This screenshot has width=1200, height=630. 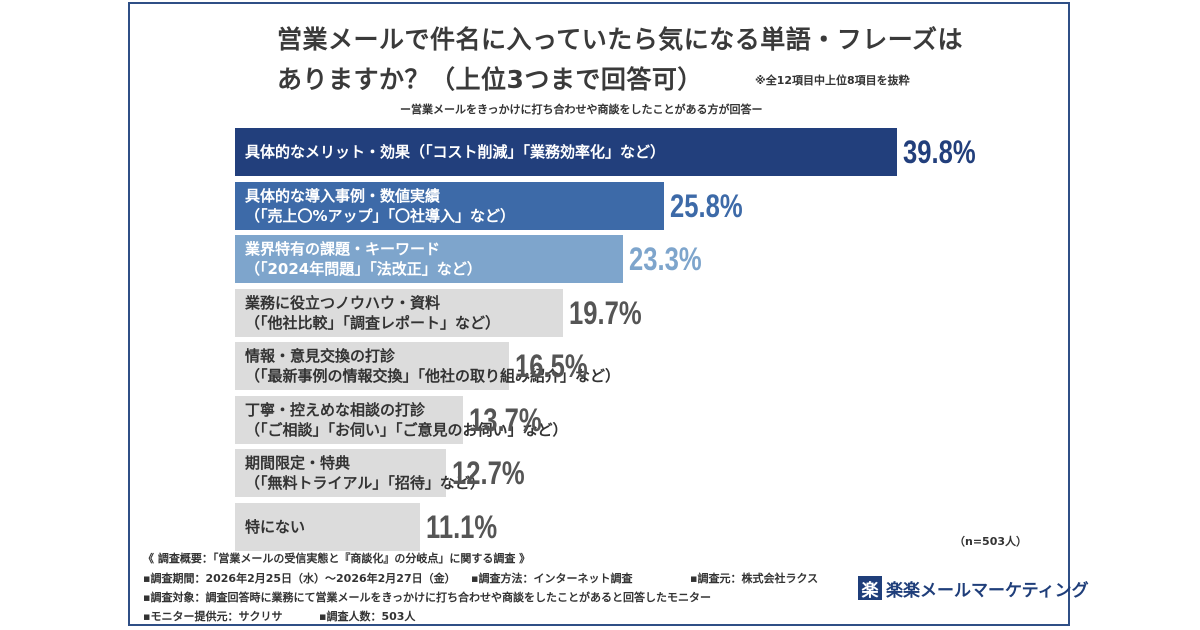 I want to click on bar-label-4-line-1: 業務に役立つノウハウ・資料, so click(x=343, y=303).